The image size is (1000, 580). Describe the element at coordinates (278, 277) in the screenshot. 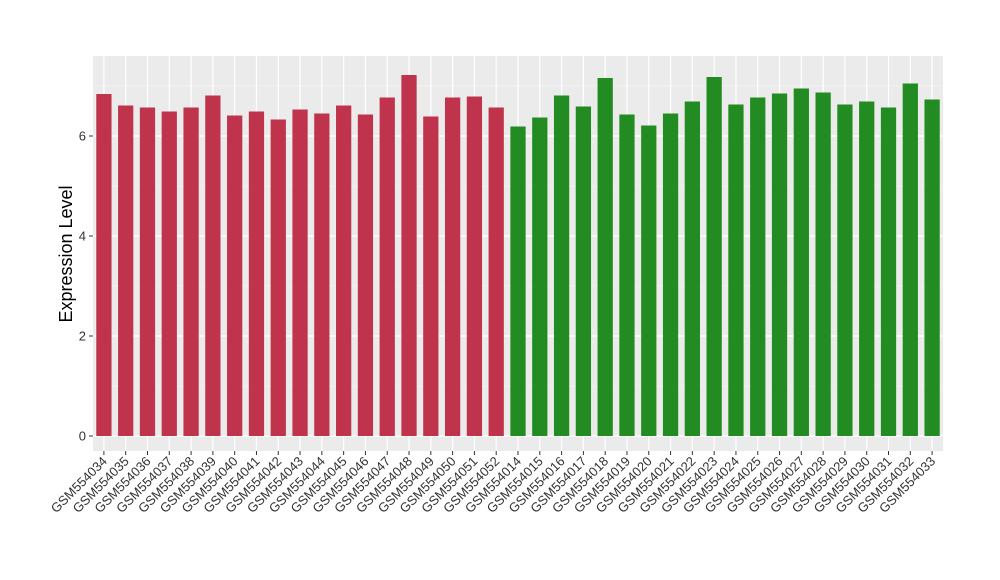

I see `bar-GSM554042` at that location.